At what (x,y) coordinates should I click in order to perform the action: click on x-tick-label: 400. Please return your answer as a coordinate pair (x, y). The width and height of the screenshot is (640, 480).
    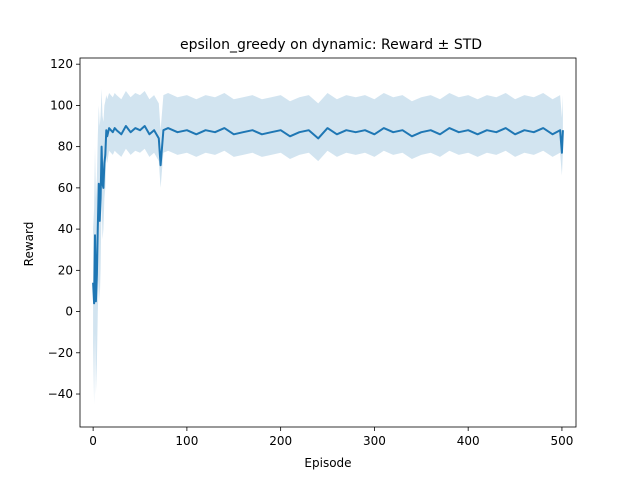
    Looking at the image, I should click on (468, 441).